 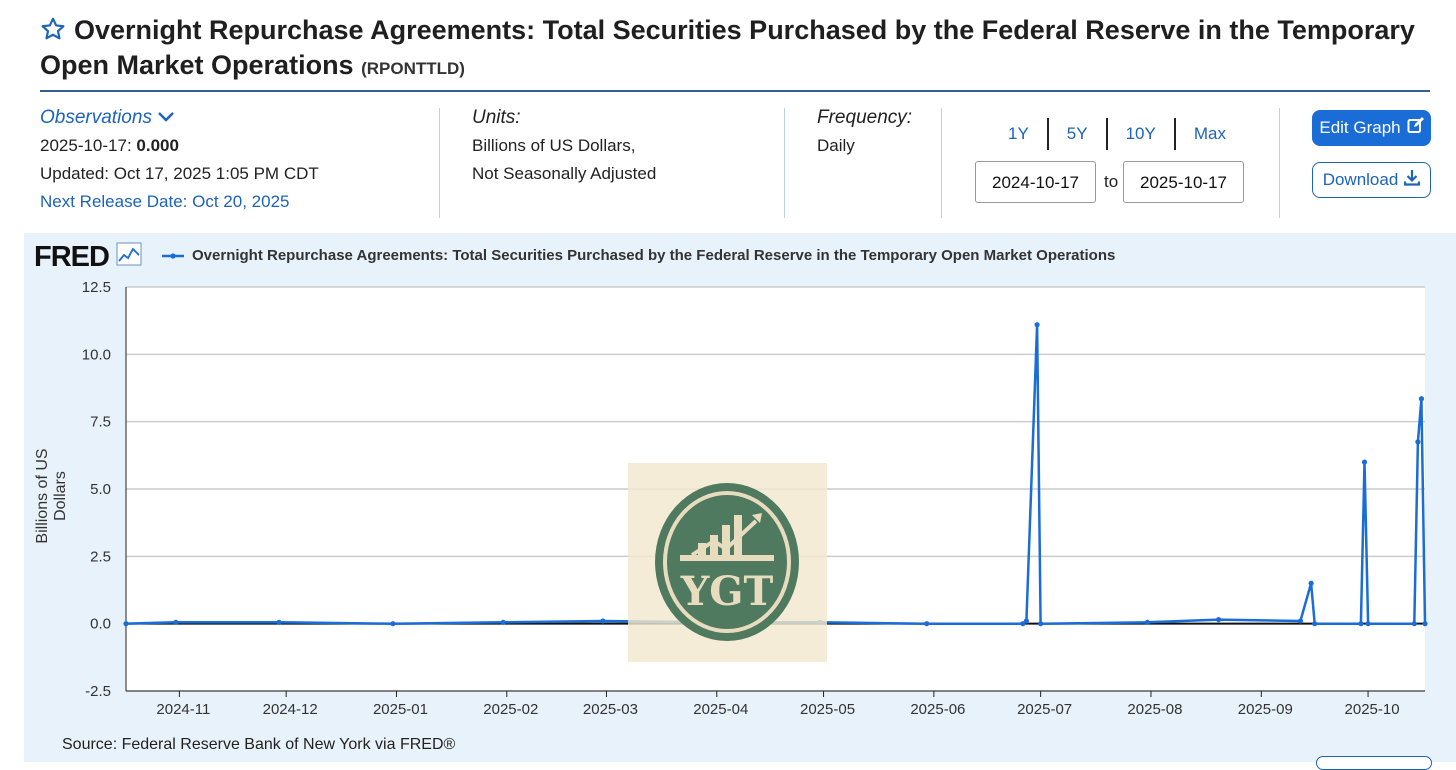 I want to click on y-tick-label: 2.5, so click(x=100, y=556).